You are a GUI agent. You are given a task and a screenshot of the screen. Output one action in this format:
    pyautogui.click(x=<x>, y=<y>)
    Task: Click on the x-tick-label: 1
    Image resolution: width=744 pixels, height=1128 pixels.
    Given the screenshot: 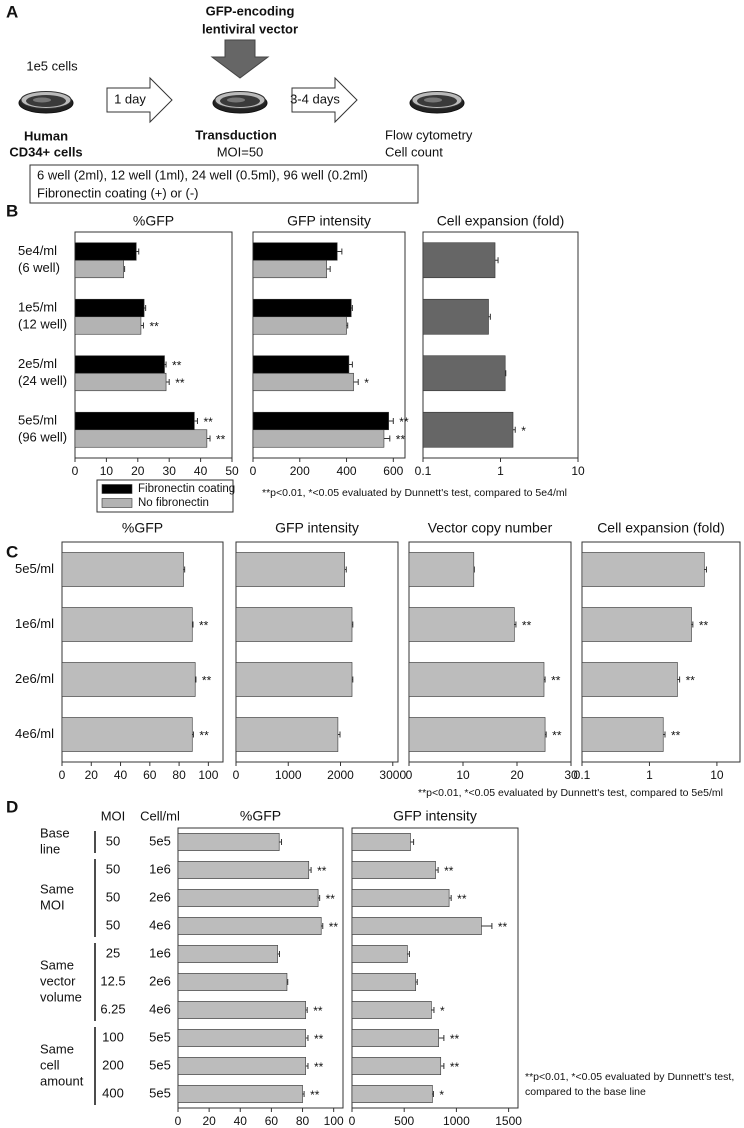 What is the action you would take?
    pyautogui.click(x=500, y=471)
    